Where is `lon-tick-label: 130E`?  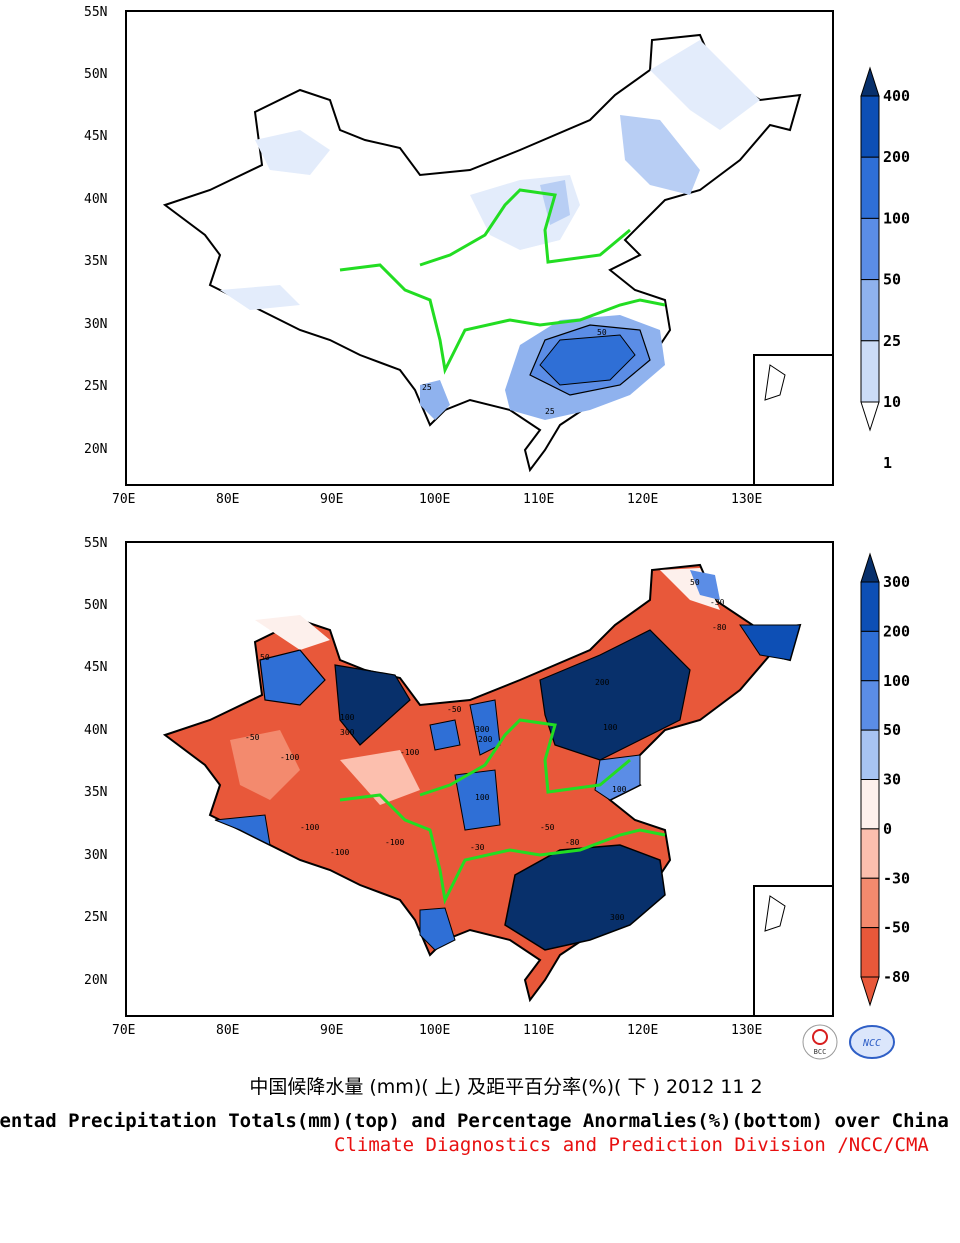
lon-tick-label: 130E is located at coordinates (746, 1030).